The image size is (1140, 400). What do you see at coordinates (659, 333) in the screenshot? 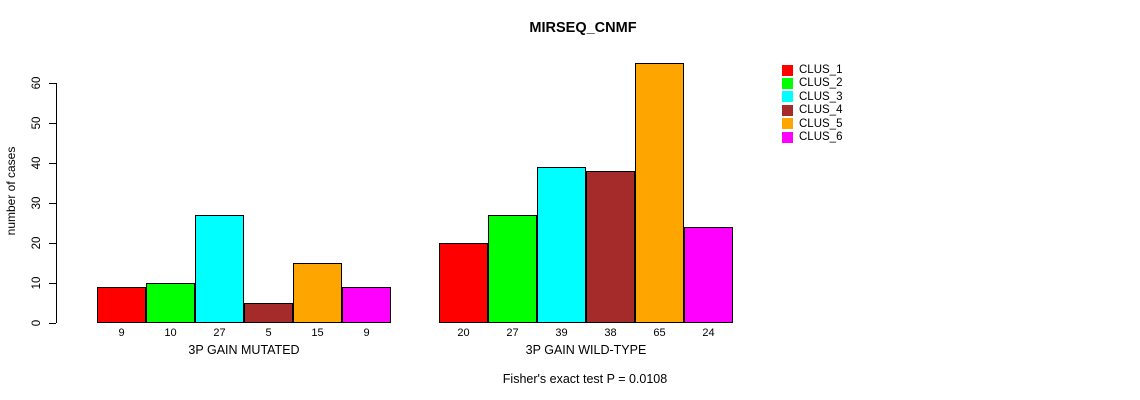
I see `bar-value-label: 65` at bounding box center [659, 333].